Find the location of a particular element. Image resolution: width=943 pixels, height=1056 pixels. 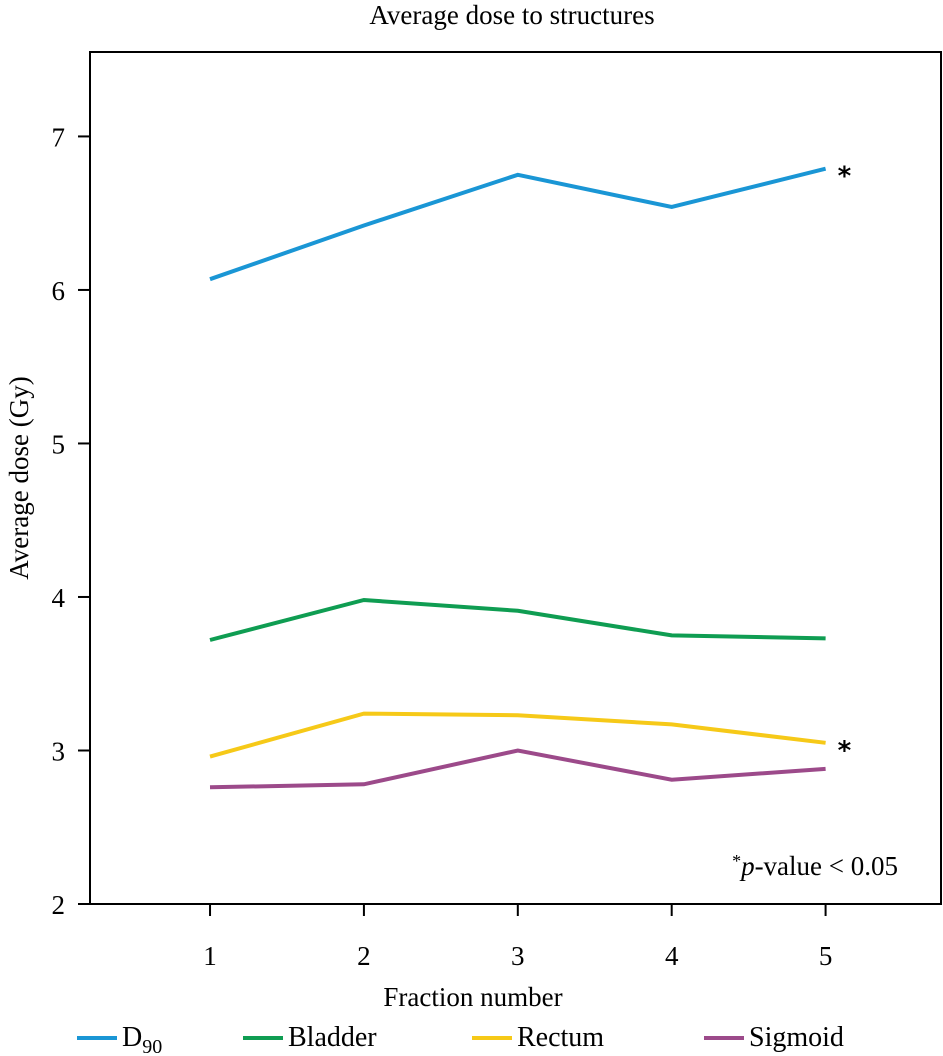

legend-label: D90 is located at coordinates (142, 1039).